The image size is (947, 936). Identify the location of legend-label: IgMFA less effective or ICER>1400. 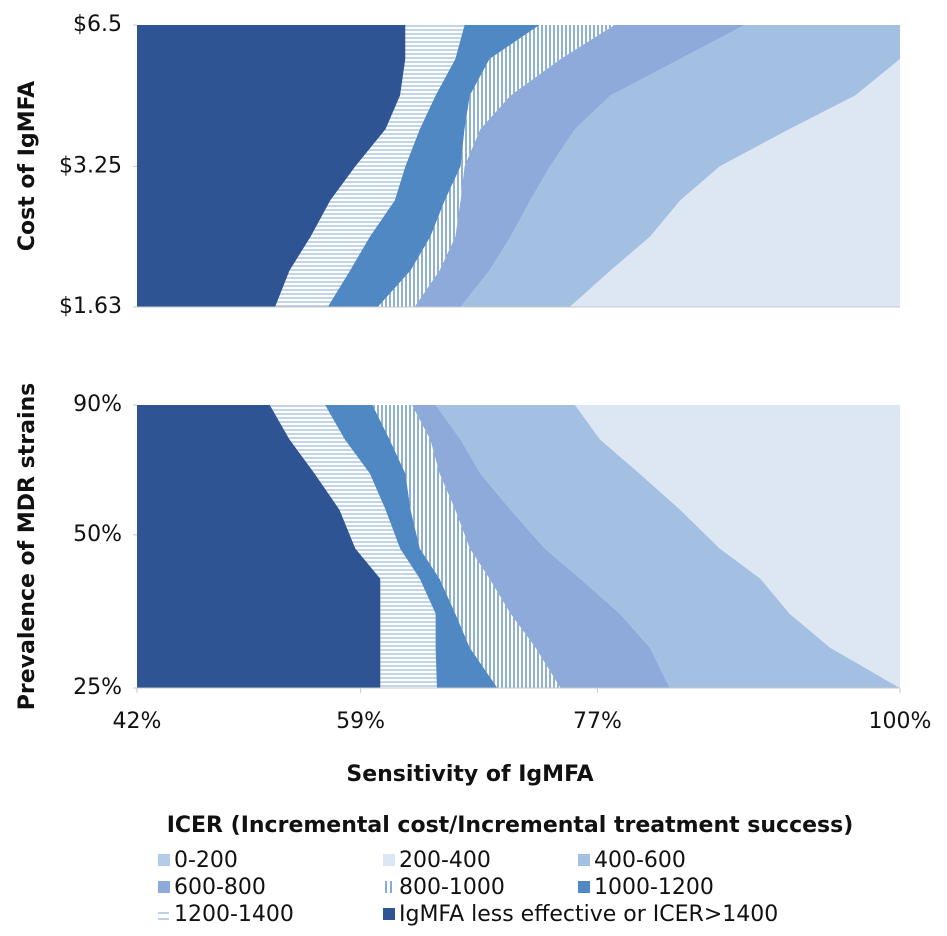
(588, 914).